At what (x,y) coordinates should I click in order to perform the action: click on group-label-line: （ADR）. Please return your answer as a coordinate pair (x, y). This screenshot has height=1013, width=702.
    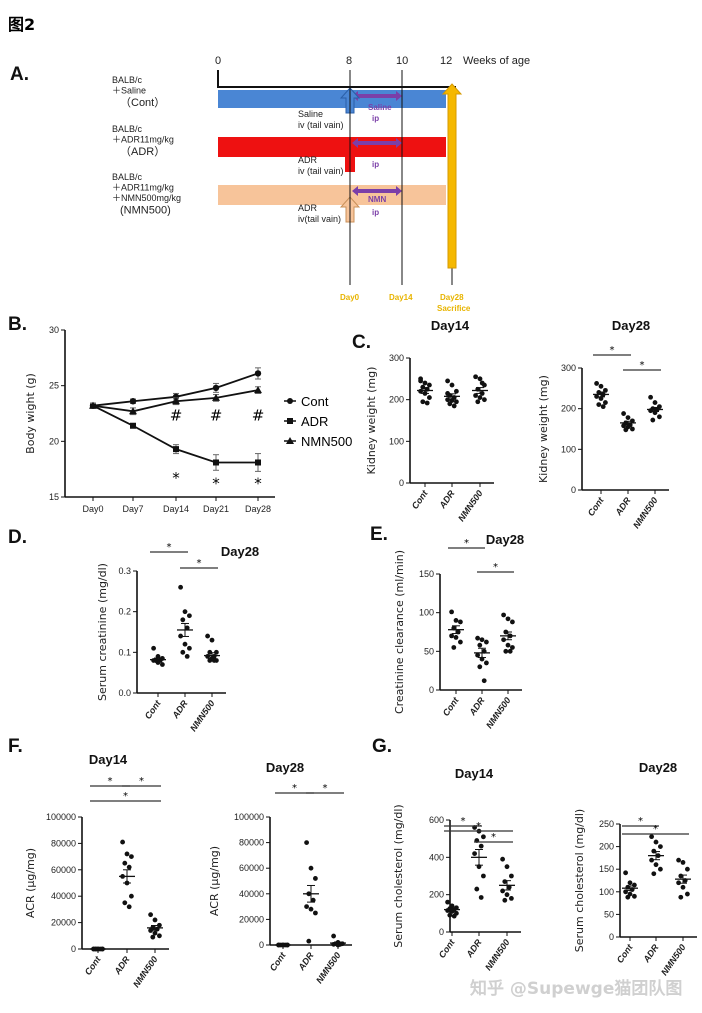
    Looking at the image, I should click on (142, 151).